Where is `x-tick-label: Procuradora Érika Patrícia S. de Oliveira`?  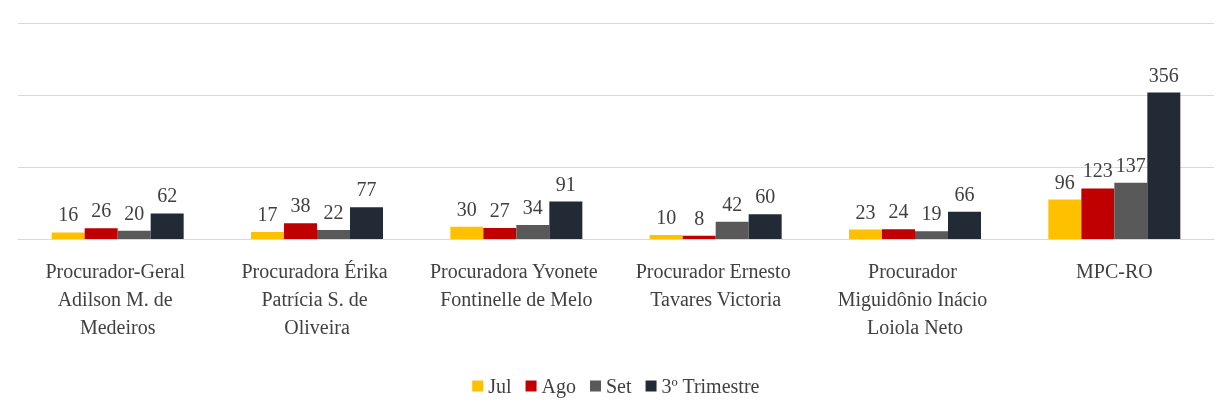
x-tick-label: Procuradora Érika Patrícia S. de Oliveira is located at coordinates (317, 299).